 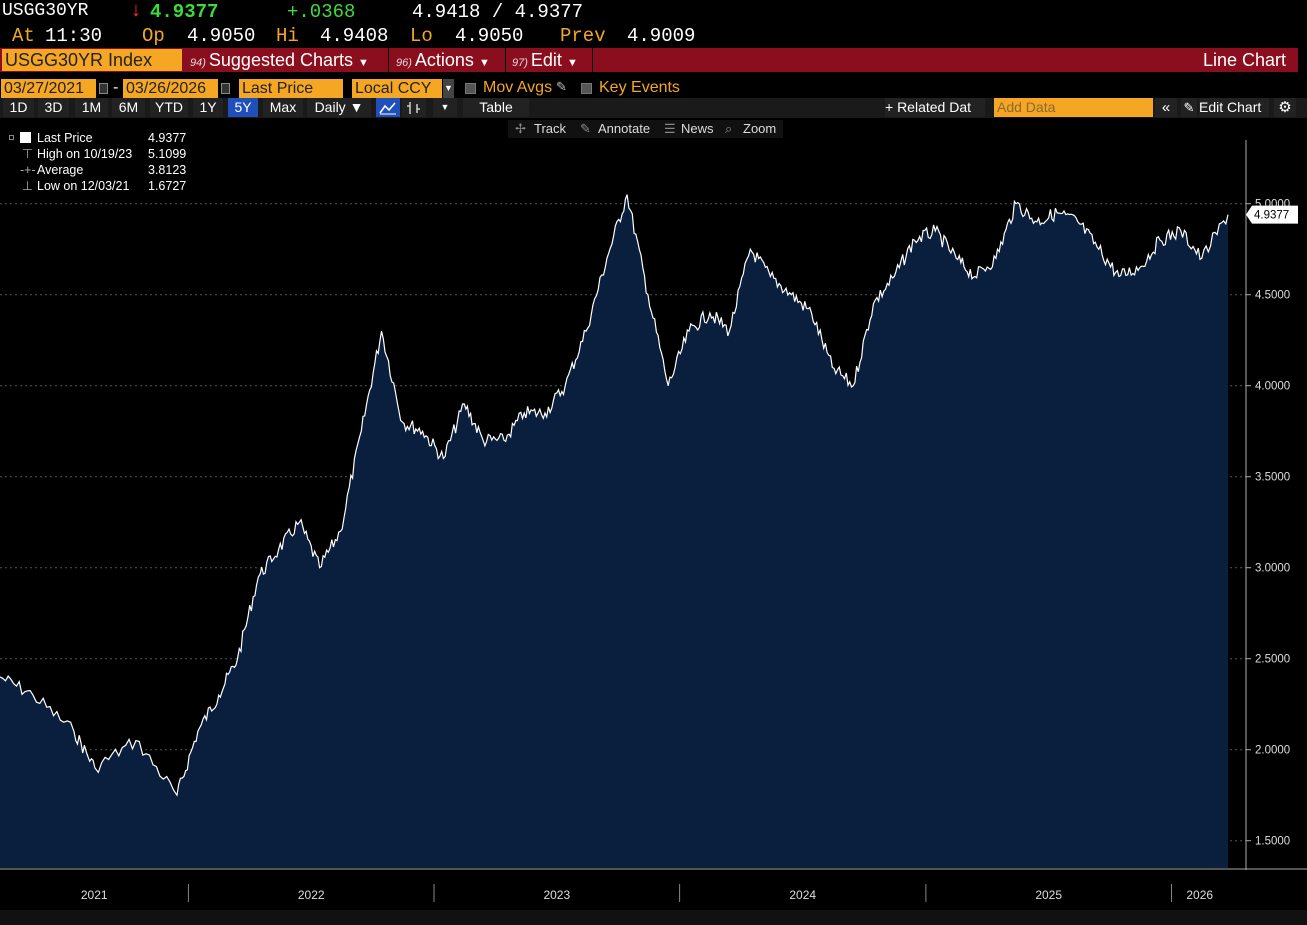 What do you see at coordinates (556, 895) in the screenshot?
I see `x-tick-label: 2023` at bounding box center [556, 895].